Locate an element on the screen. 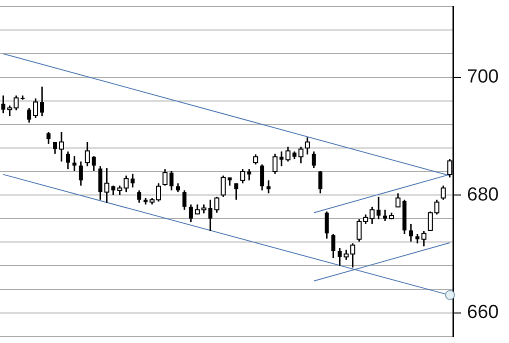 Image resolution: width=509 pixels, height=343 pixels. y-tick-label: 700 is located at coordinates (483, 77).